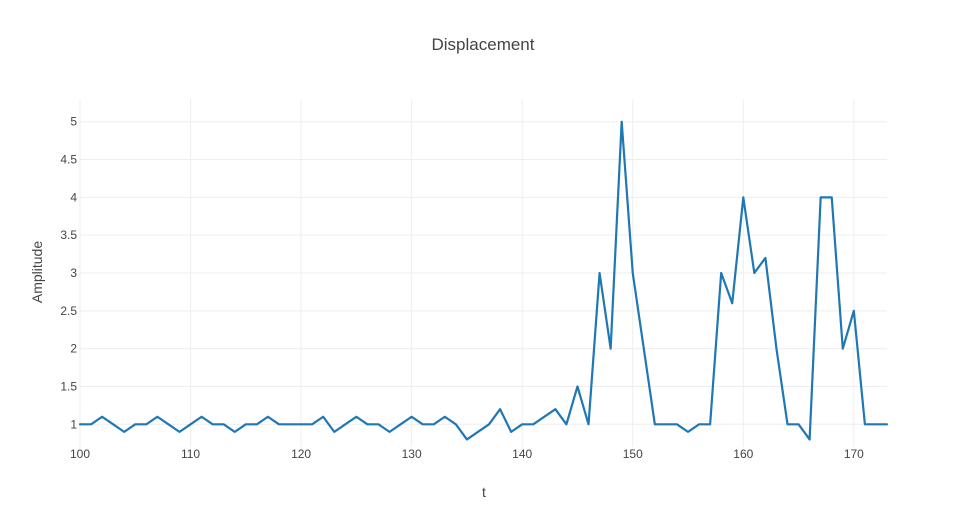 Image resolution: width=966 pixels, height=525 pixels. Describe the element at coordinates (467, 454) in the screenshot. I see `x-axis-tick-labels: 100 110 120 130 140 150 160 170` at that location.